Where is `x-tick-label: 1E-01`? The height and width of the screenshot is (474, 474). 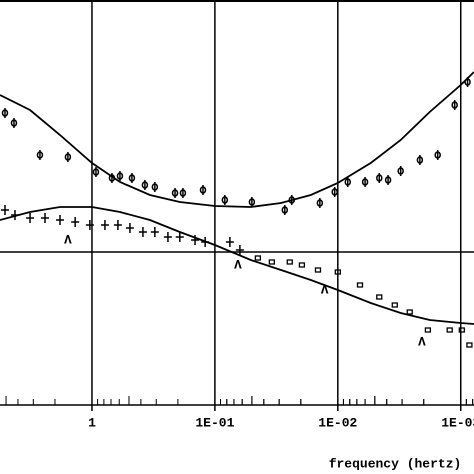 x-tick-label: 1E-01 is located at coordinates (214, 422).